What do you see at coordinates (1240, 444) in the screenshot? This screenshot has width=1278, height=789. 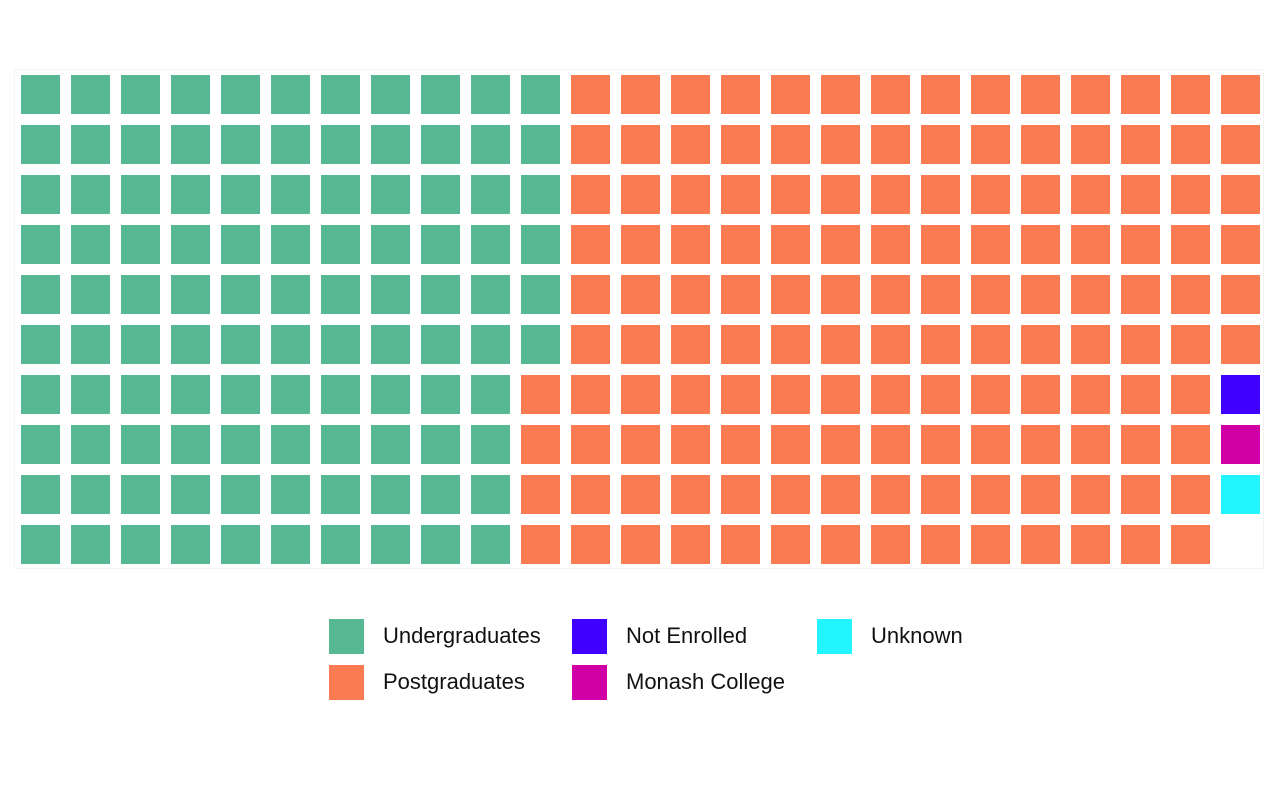 I see `waffle-cell-monash-college` at bounding box center [1240, 444].